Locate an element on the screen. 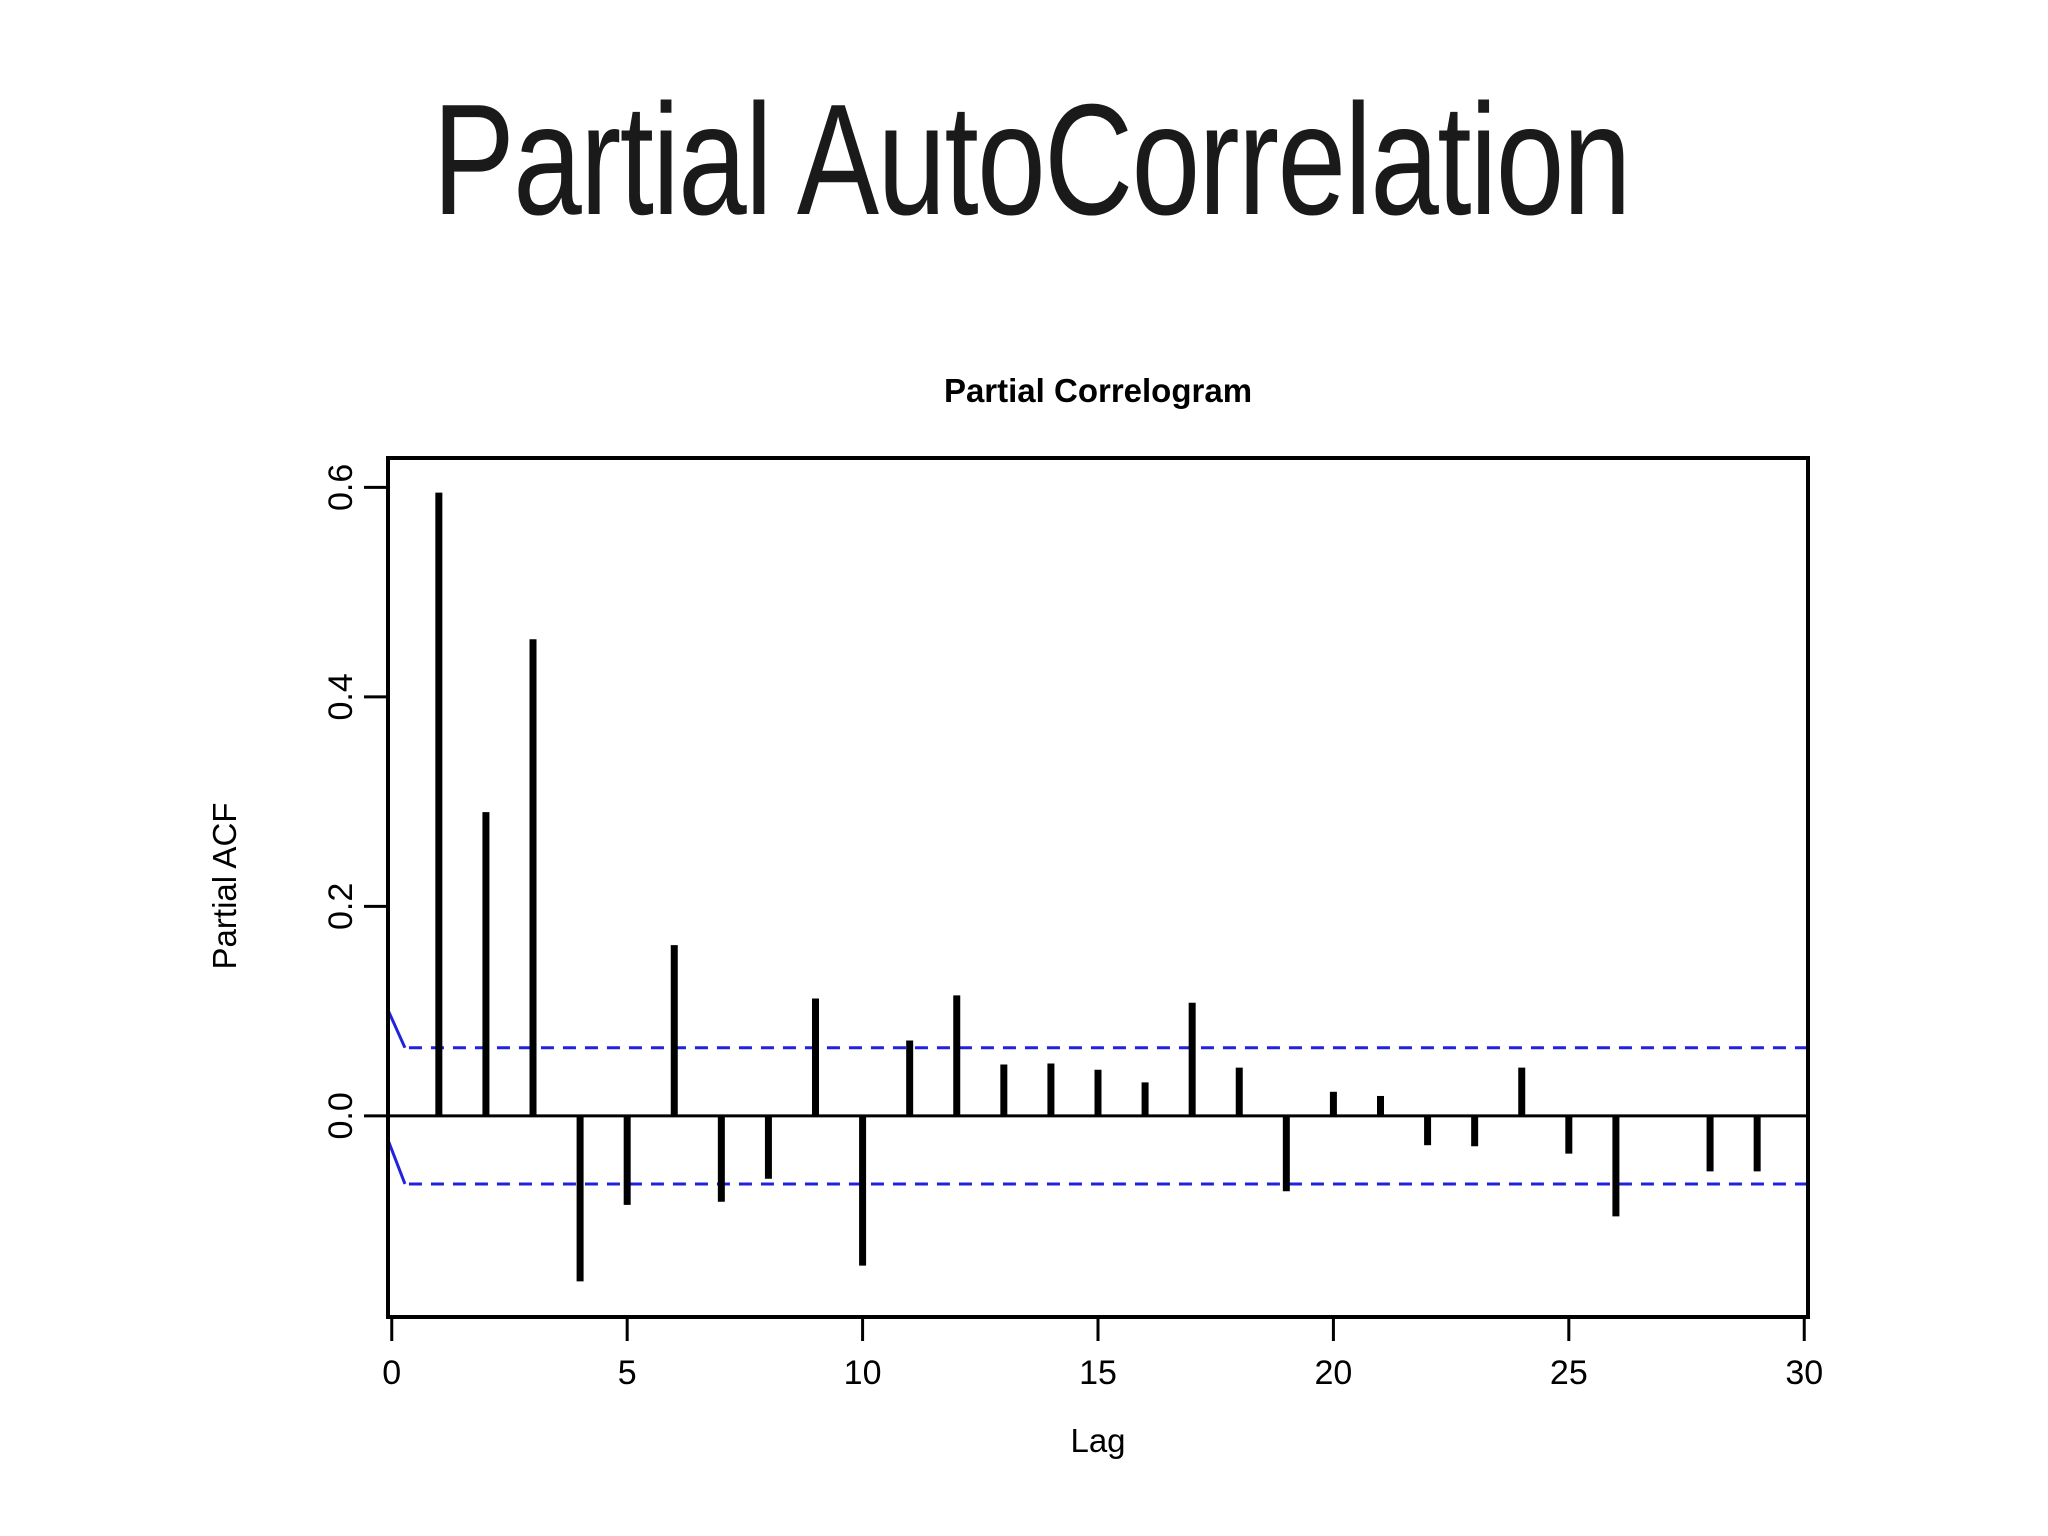 The image size is (2048, 1536). x-tick-label-0: 0 is located at coordinates (391, 1373).